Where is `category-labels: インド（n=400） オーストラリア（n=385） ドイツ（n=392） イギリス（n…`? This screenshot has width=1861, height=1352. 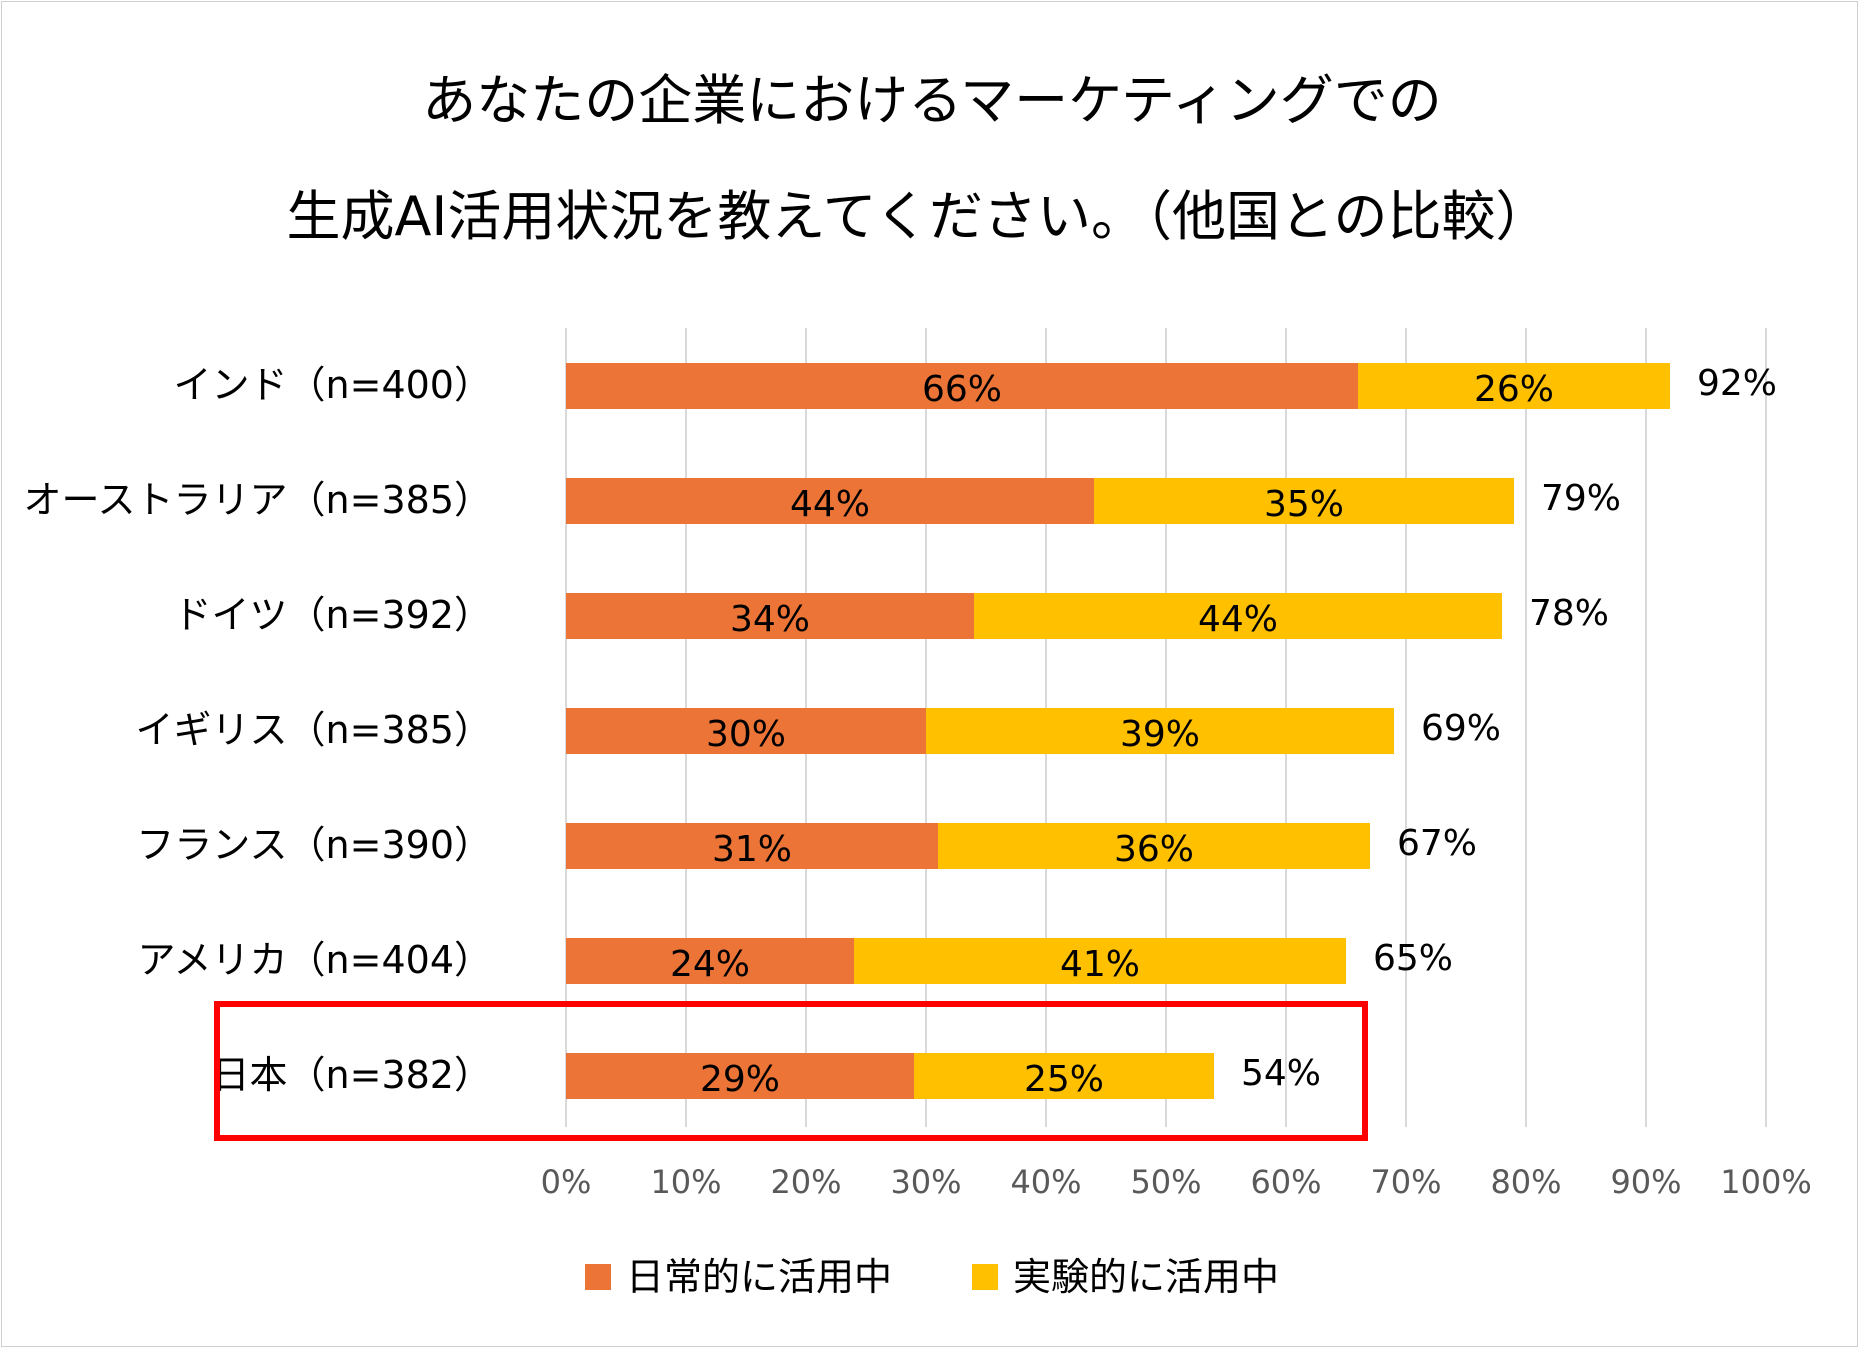
category-labels: インド（n=400） オーストラリア（n=385） ドイツ（n=392） イギリス（n… is located at coordinates (257, 730).